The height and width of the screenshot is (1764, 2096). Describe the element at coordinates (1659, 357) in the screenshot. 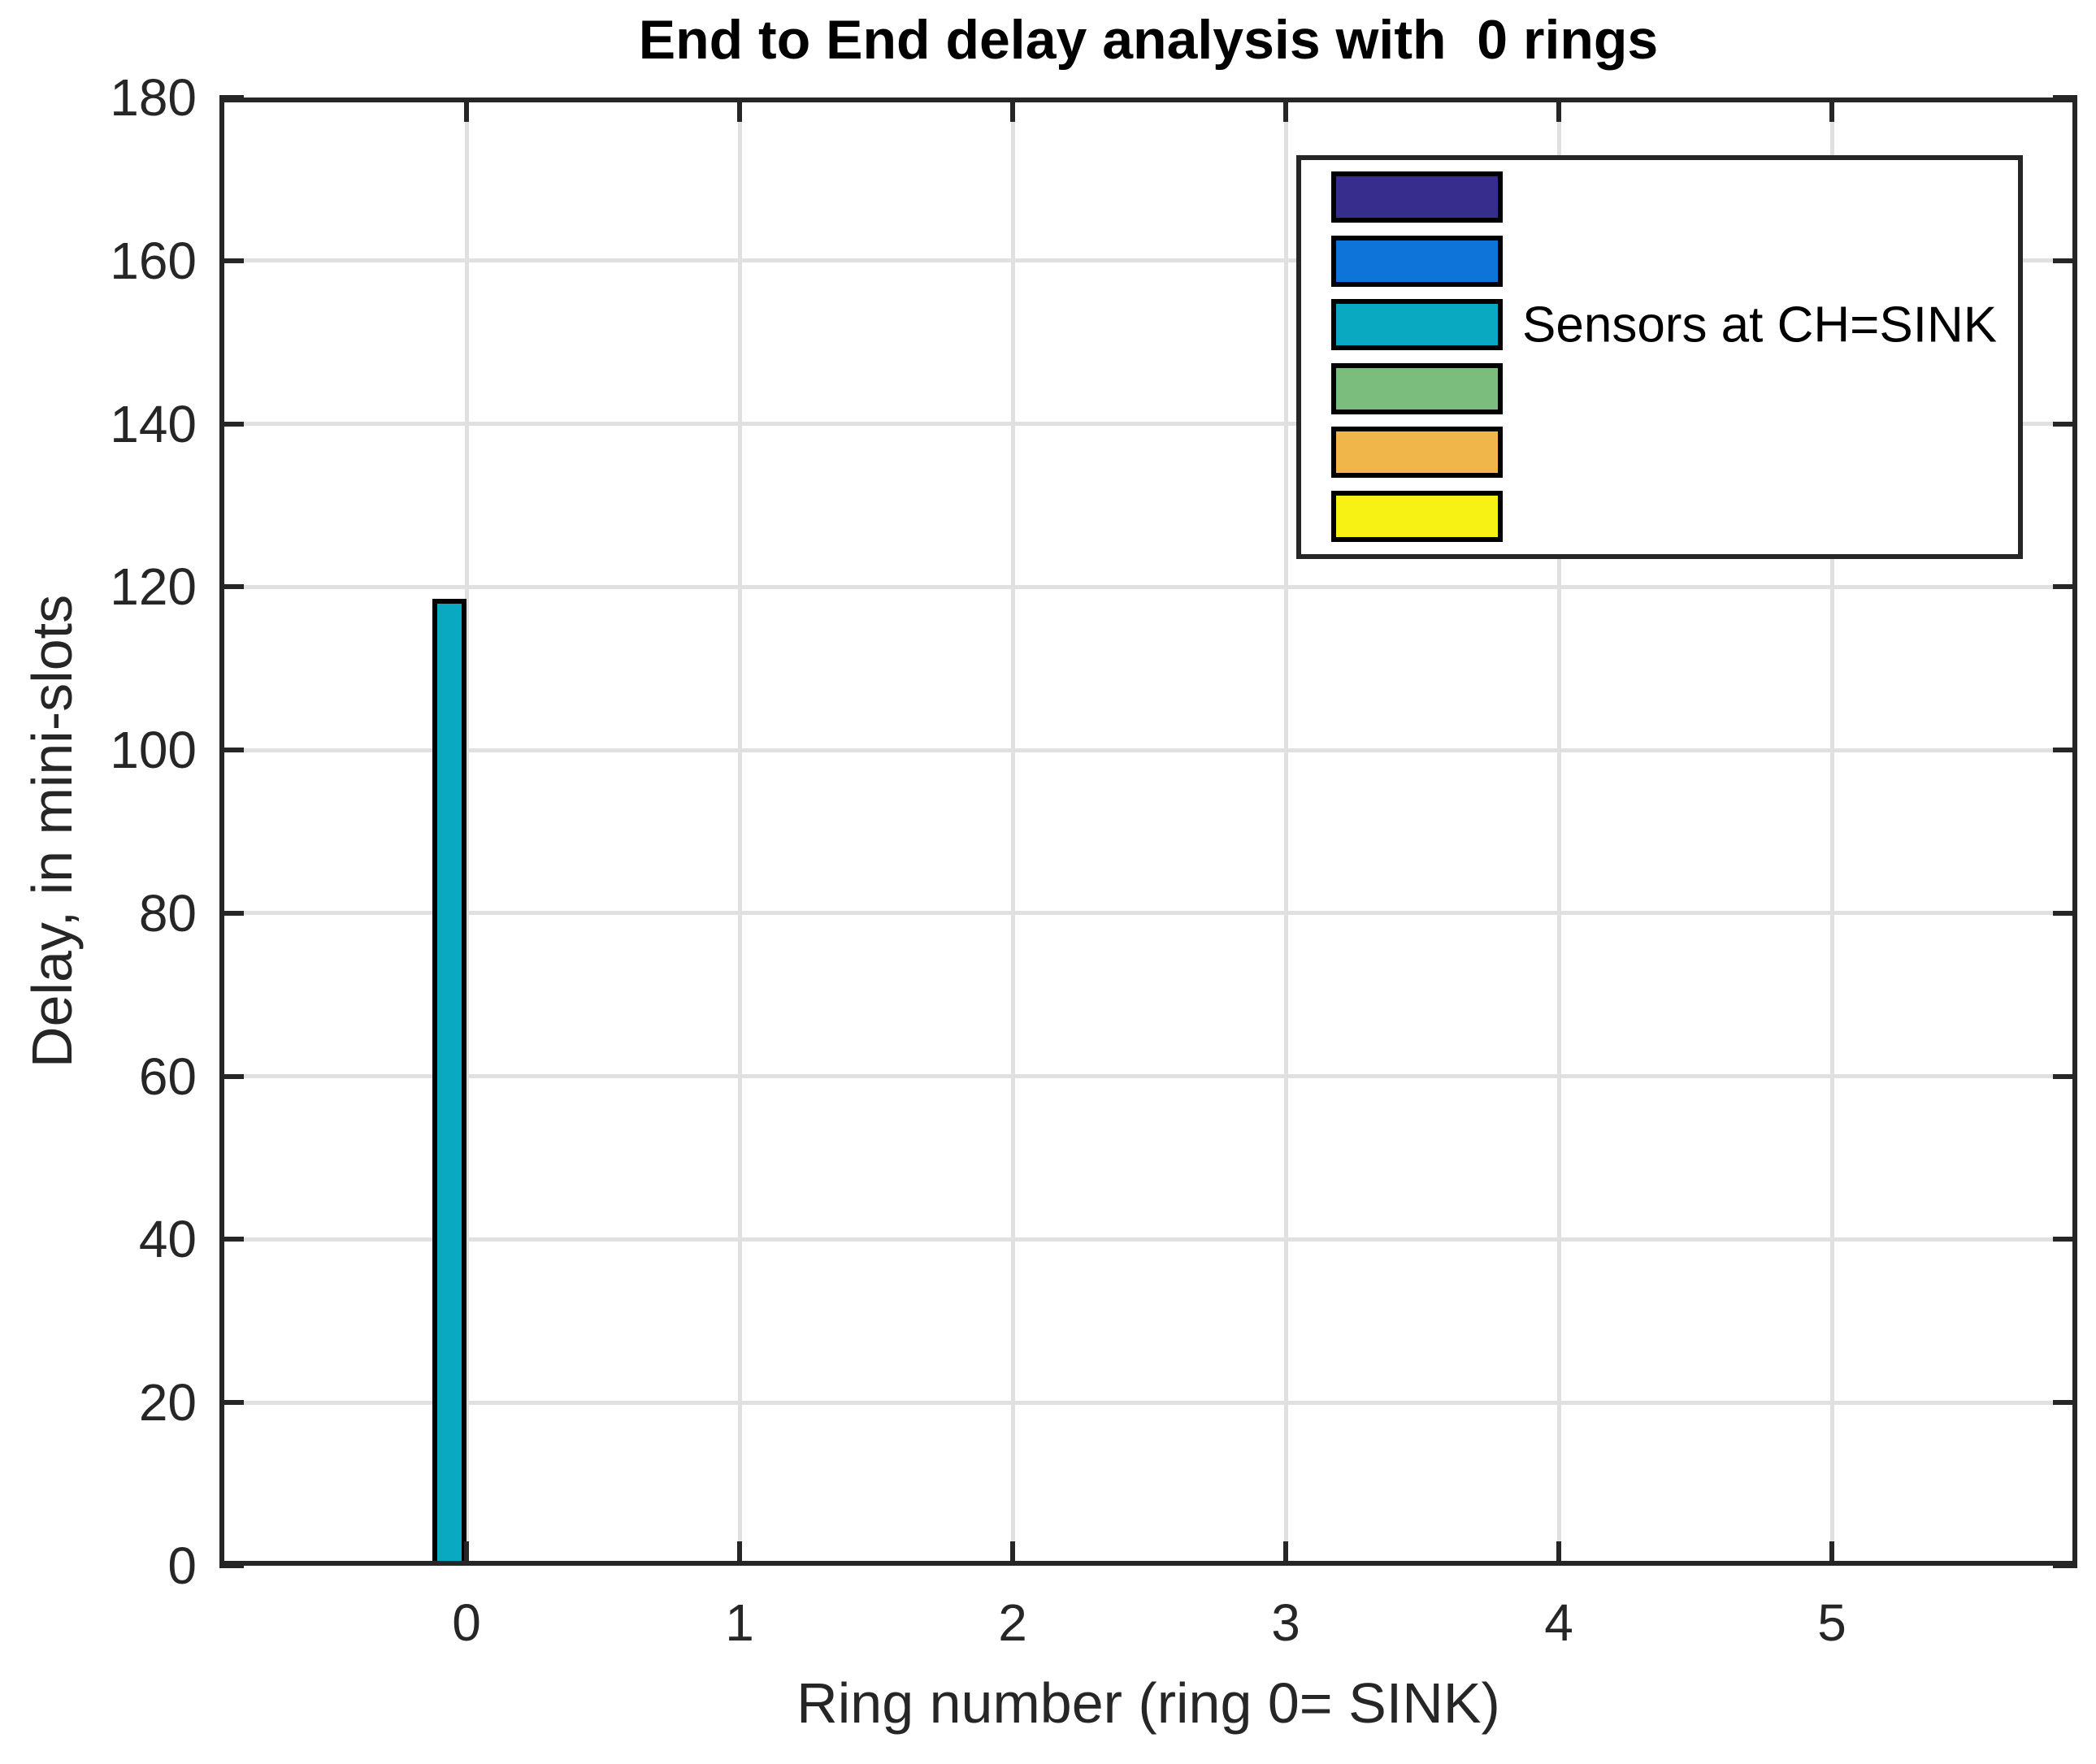

I see `legend: Sensors at CH=SINK` at that location.